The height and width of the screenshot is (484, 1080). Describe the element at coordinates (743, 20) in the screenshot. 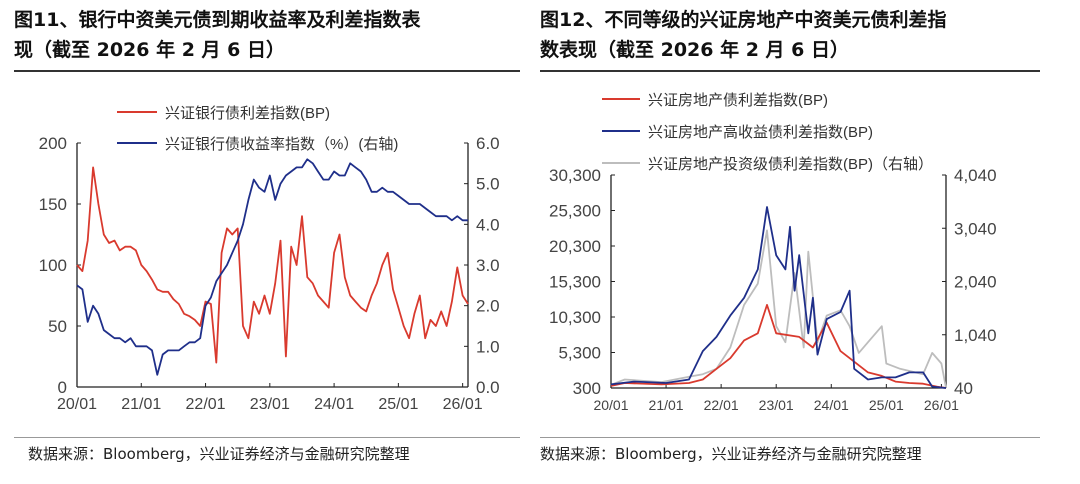

I see `figure12-title-line1: 图12、不同等级的兴证房地产中资美元债利差指` at that location.